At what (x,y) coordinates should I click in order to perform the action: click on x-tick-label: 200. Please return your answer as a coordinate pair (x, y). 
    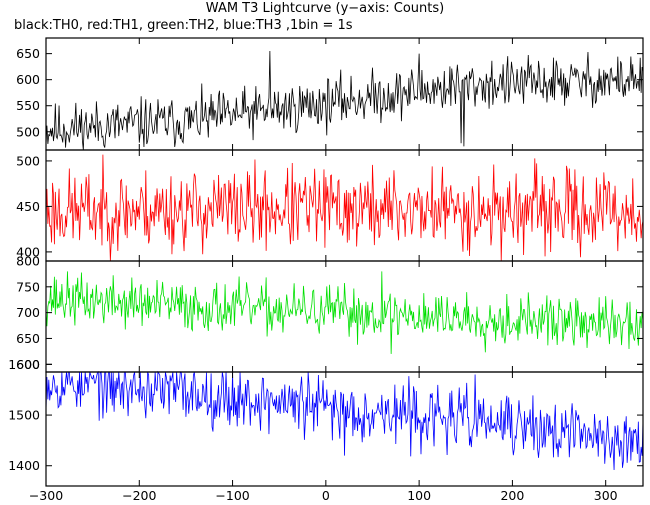
    Looking at the image, I should click on (512, 495).